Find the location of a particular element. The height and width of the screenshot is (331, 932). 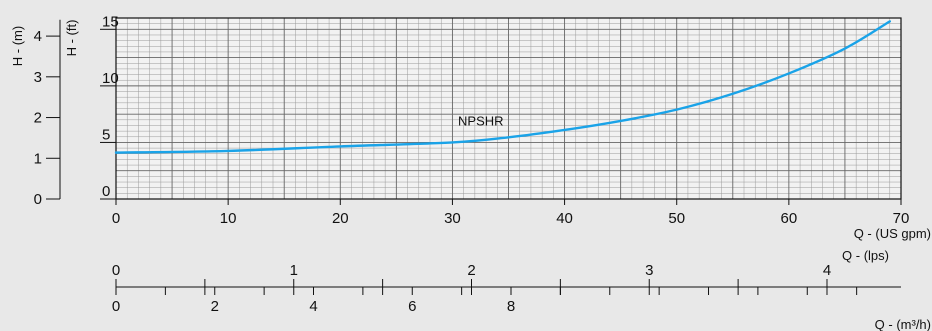

x-axis-label-lps: Q - (lps) is located at coordinates (865, 255).